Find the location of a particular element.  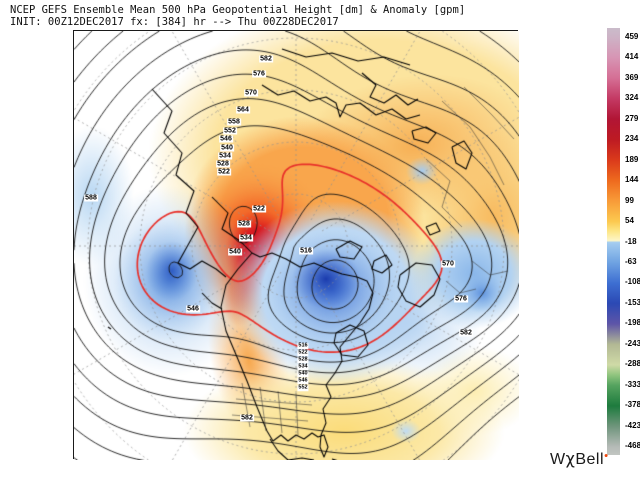

colorbar-tick-label: -288 is located at coordinates (632, 364).